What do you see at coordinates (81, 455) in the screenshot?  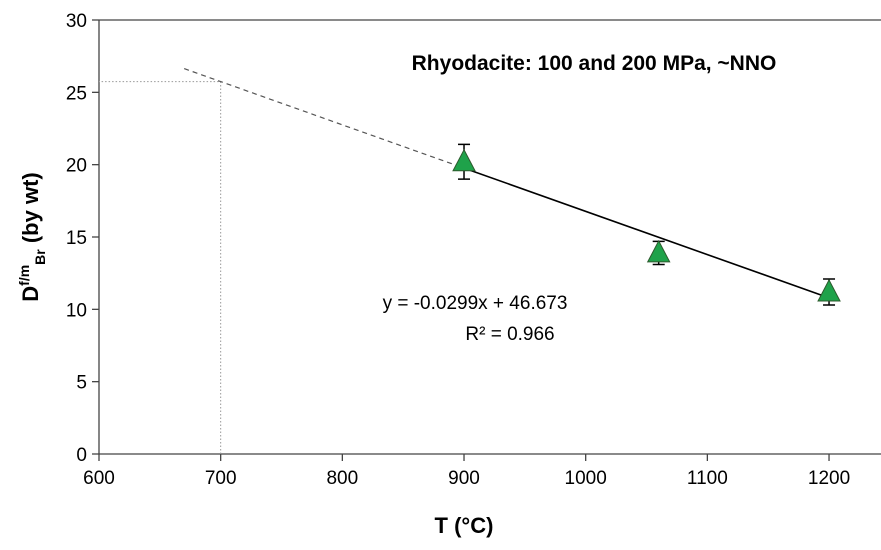 I see `y-tick-label: 0` at bounding box center [81, 455].